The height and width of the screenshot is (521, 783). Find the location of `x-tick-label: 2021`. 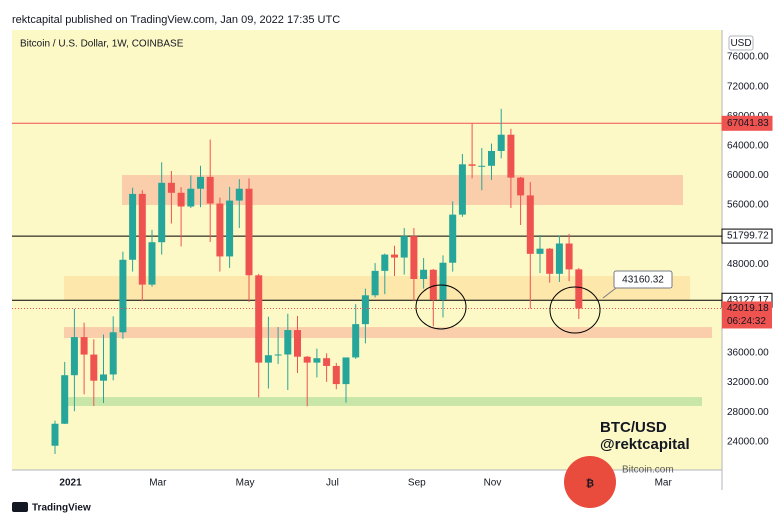

x-tick-label: 2021 is located at coordinates (70, 483).